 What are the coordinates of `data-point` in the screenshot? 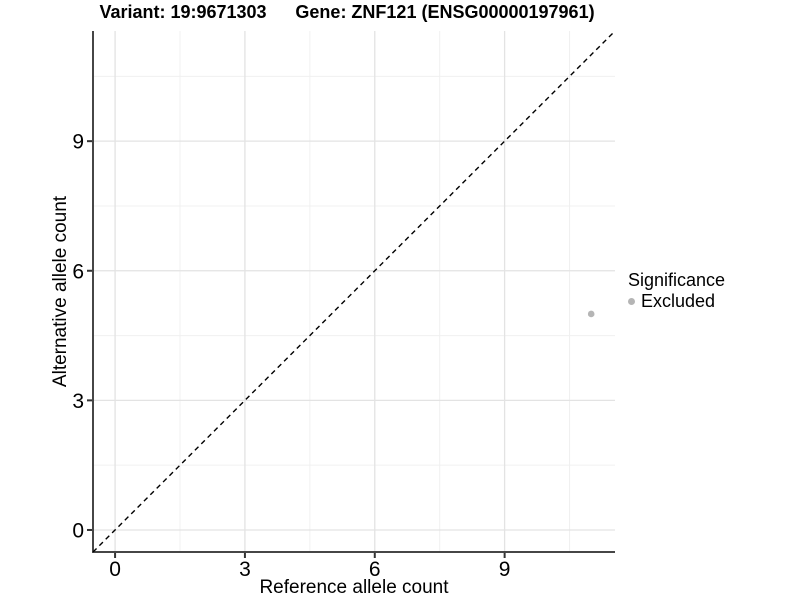 It's located at (591, 314).